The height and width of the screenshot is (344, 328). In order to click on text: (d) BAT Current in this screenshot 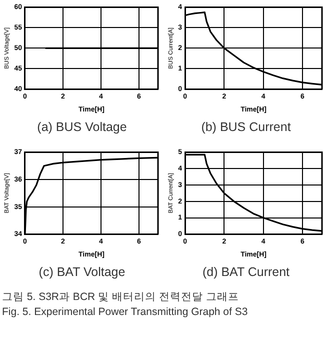, I will do `click(246, 272)`.